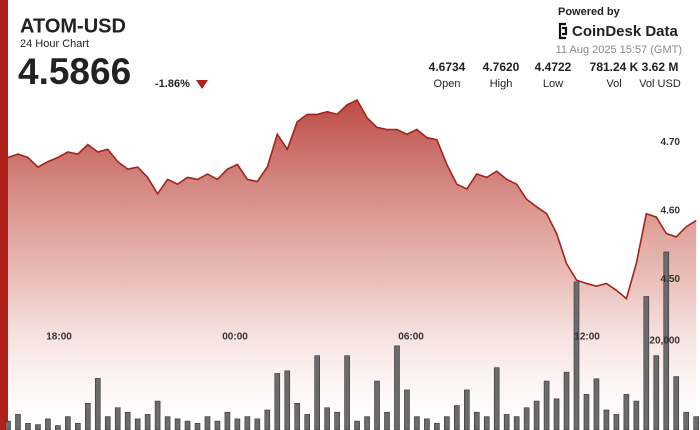 The width and height of the screenshot is (700, 430). Describe the element at coordinates (671, 142) in the screenshot. I see `y-tick-label: 4.70` at that location.